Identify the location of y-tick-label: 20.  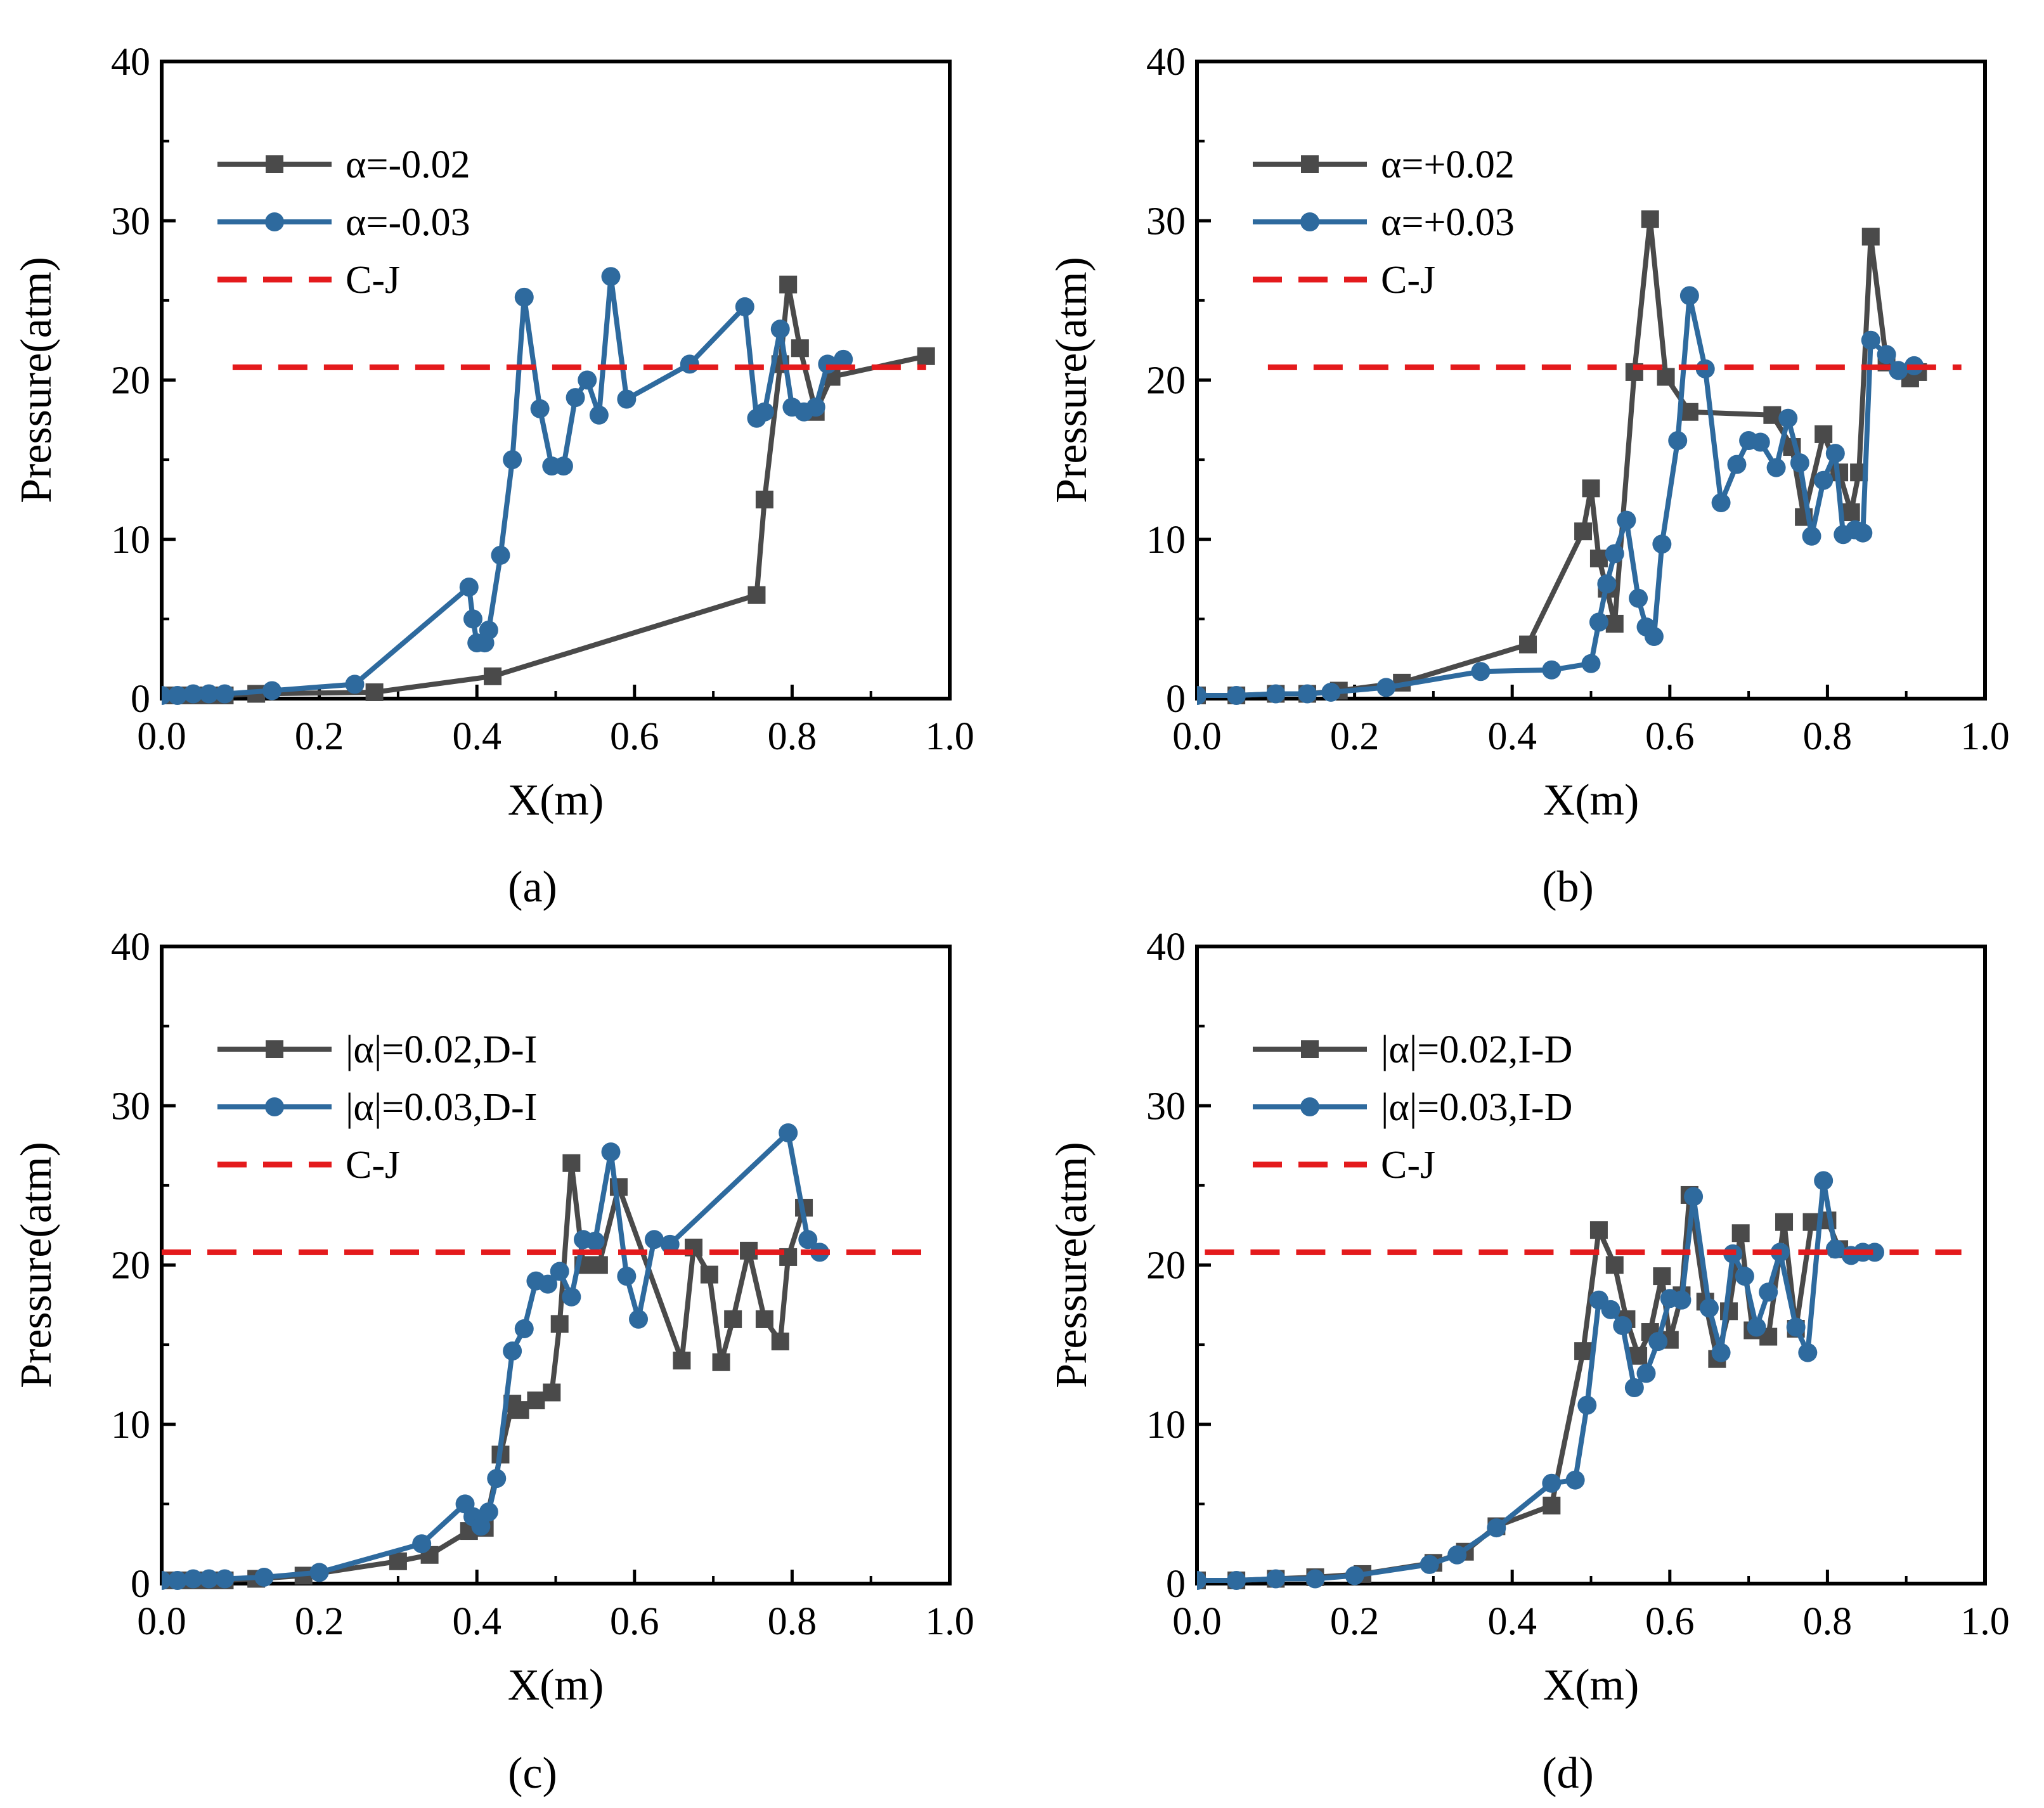
(130, 381).